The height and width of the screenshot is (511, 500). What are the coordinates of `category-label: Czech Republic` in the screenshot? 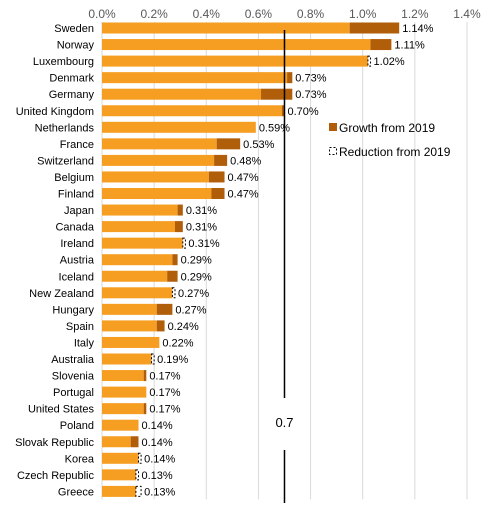 It's located at (56, 476).